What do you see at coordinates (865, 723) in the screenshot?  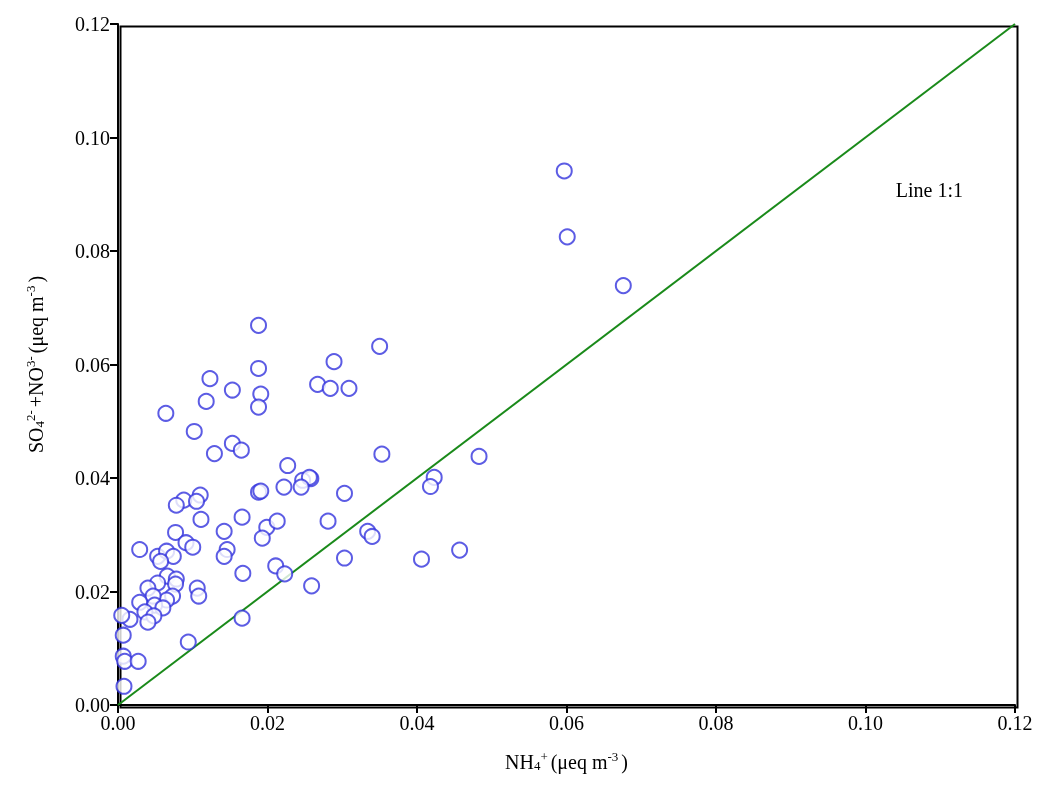 I see `x-tick-label: 0.10` at bounding box center [865, 723].